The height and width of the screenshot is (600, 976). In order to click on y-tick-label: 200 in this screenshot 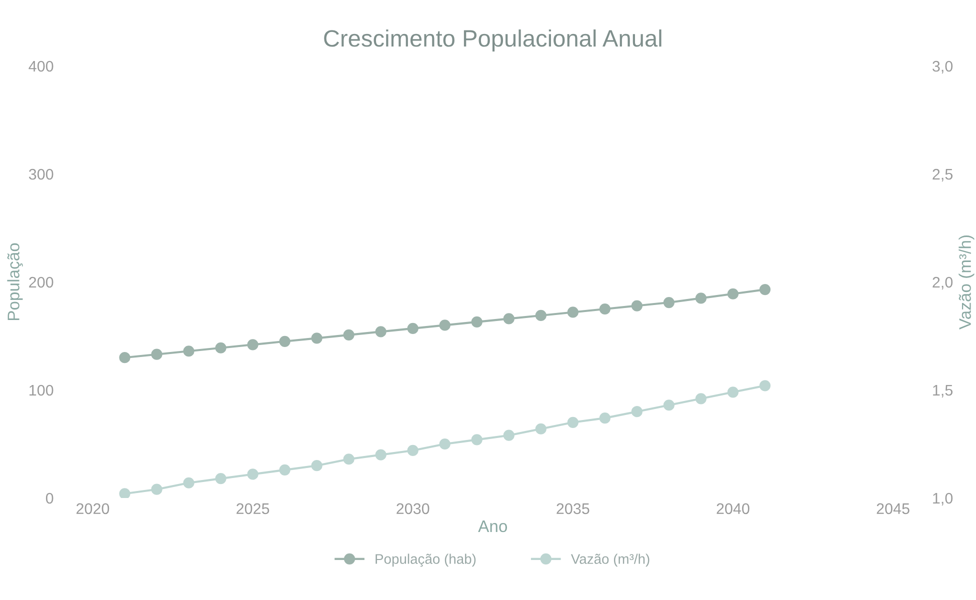, I will do `click(41, 282)`.